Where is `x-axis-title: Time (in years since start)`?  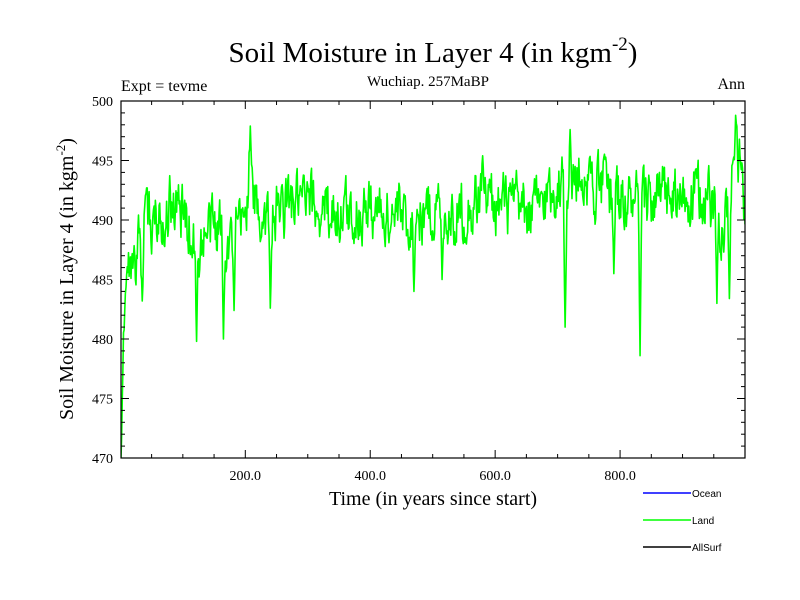
x-axis-title: Time (in years since start) is located at coordinates (433, 499).